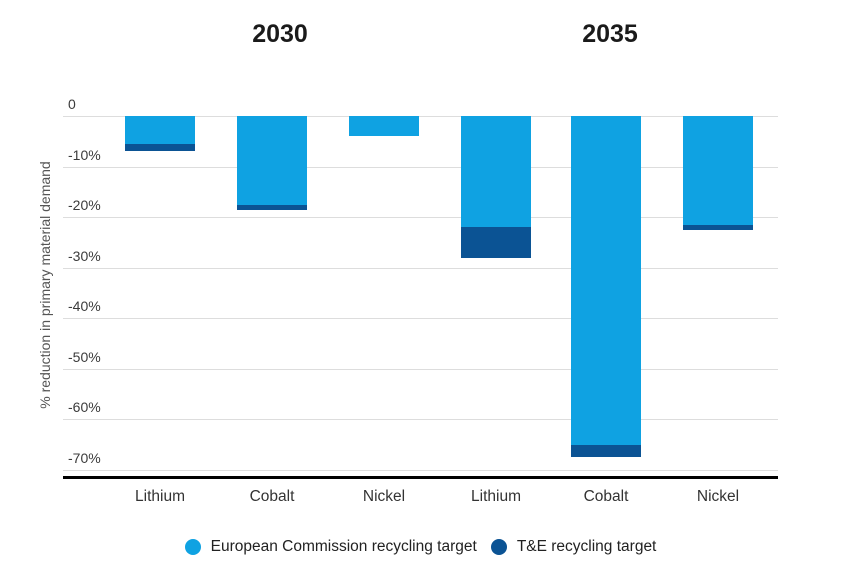 The width and height of the screenshot is (841, 579). What do you see at coordinates (192, 547) in the screenshot?
I see `legend-swatch-ec-icon` at bounding box center [192, 547].